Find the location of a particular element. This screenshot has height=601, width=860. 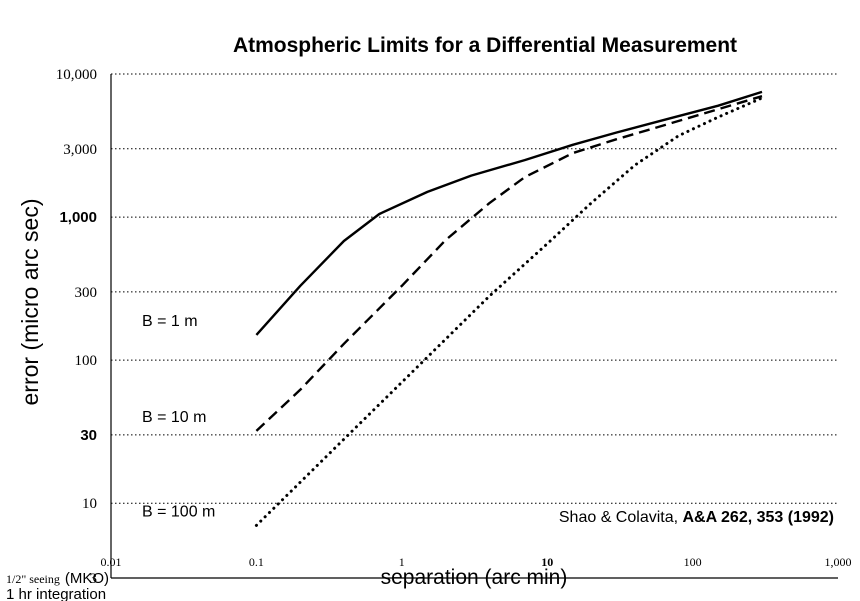

y-axis-label: error (micro arc sec) is located at coordinates (30, 301).